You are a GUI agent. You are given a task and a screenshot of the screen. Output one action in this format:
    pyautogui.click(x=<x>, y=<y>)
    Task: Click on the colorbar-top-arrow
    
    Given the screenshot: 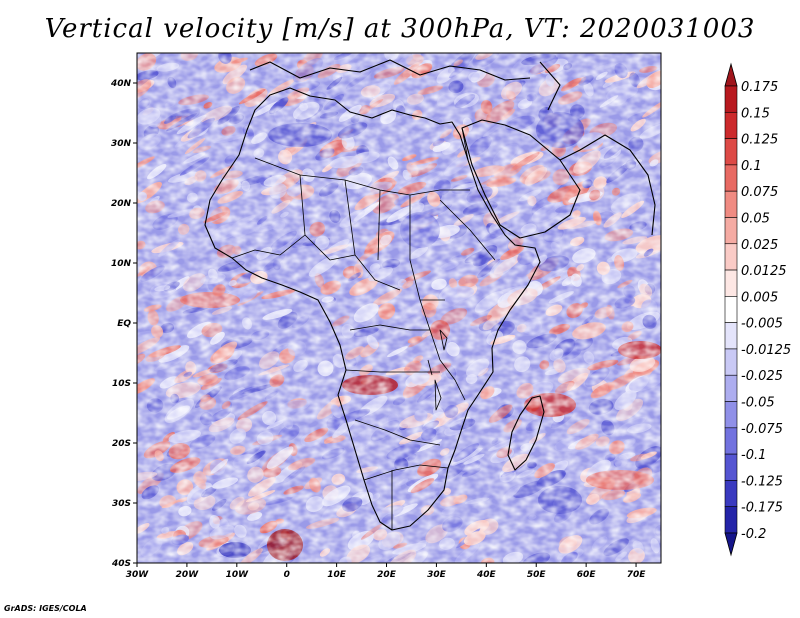 What is the action you would take?
    pyautogui.click(x=731, y=74)
    